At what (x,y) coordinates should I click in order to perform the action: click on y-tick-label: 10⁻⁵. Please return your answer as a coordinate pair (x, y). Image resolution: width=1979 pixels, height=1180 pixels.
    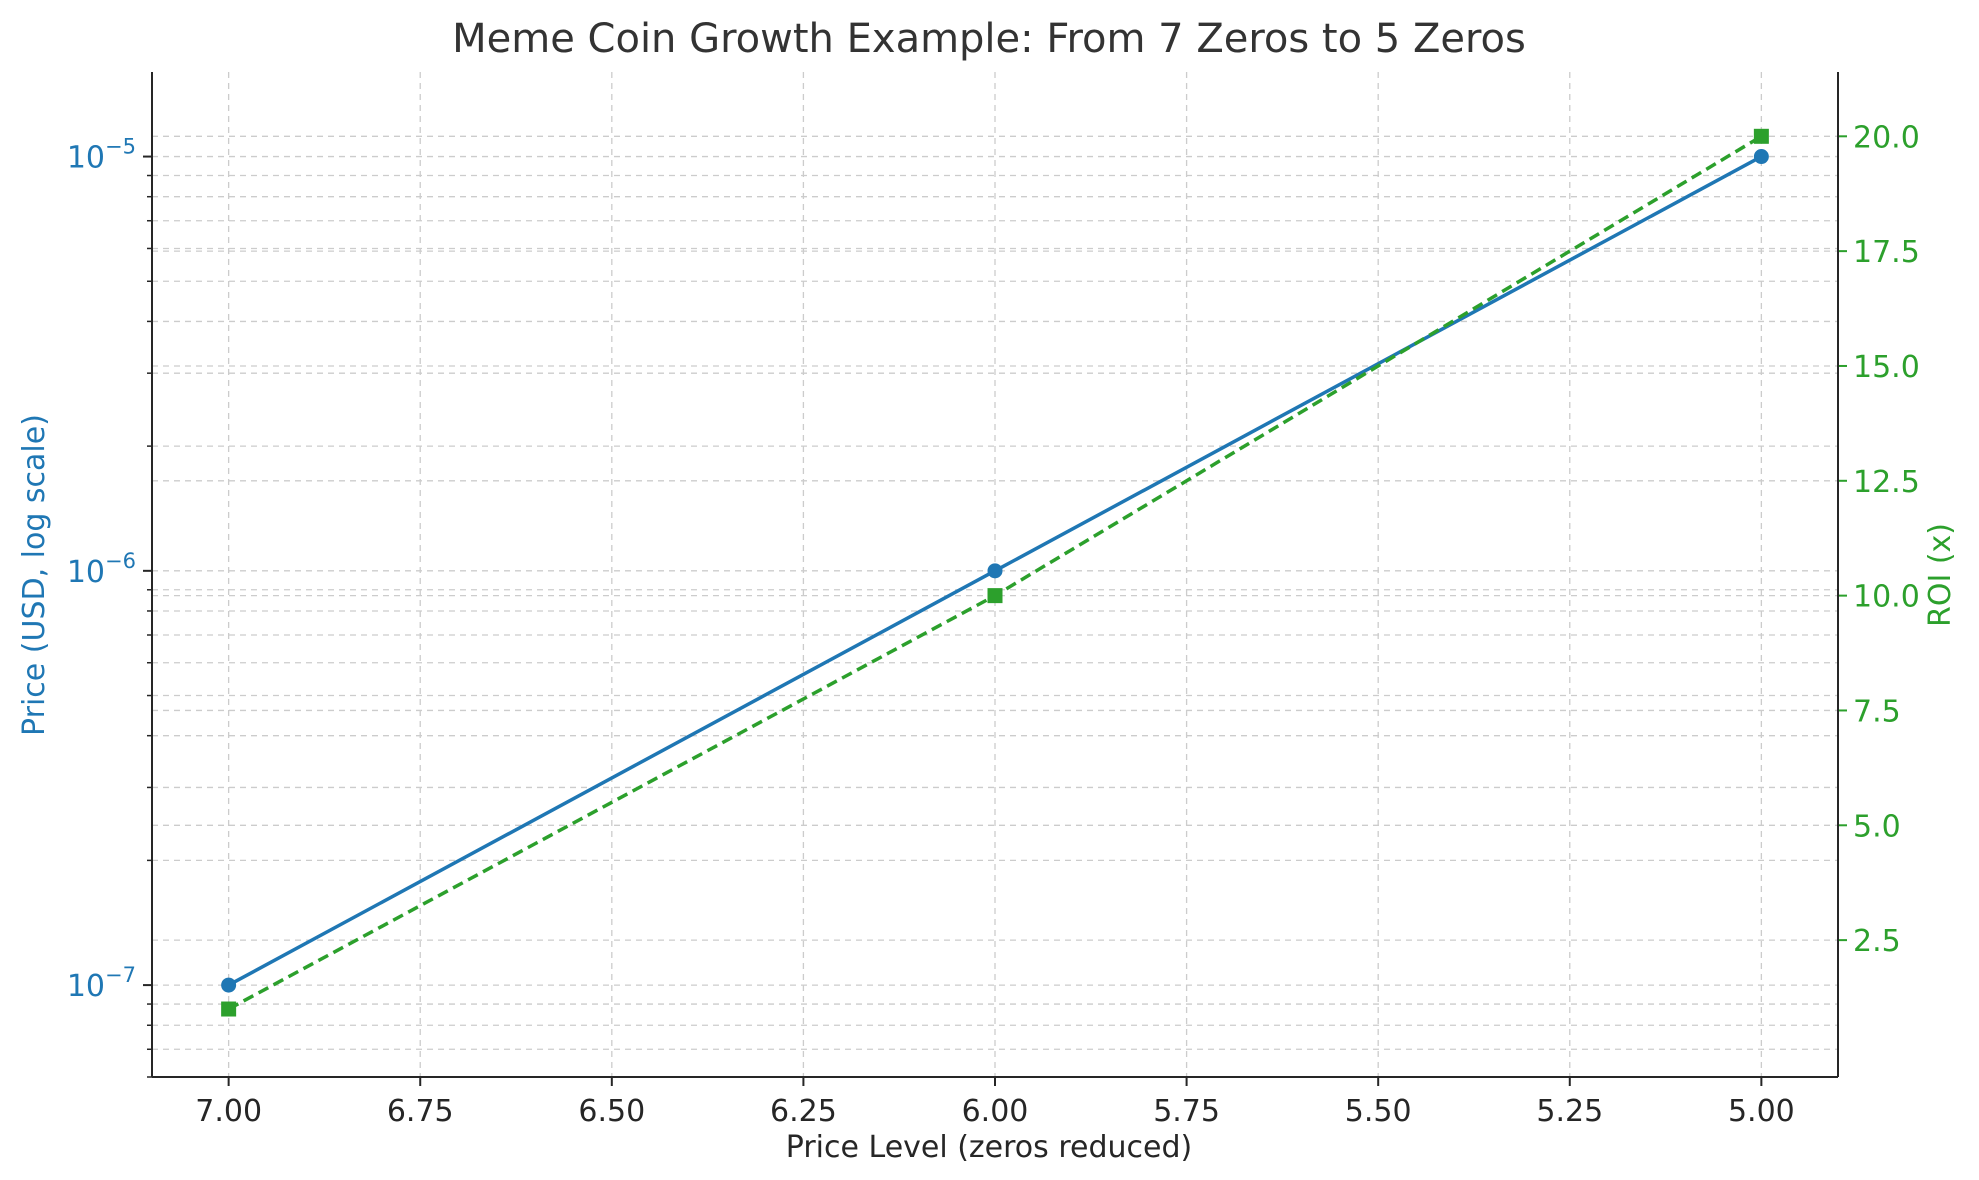
    Looking at the image, I should click on (101, 155).